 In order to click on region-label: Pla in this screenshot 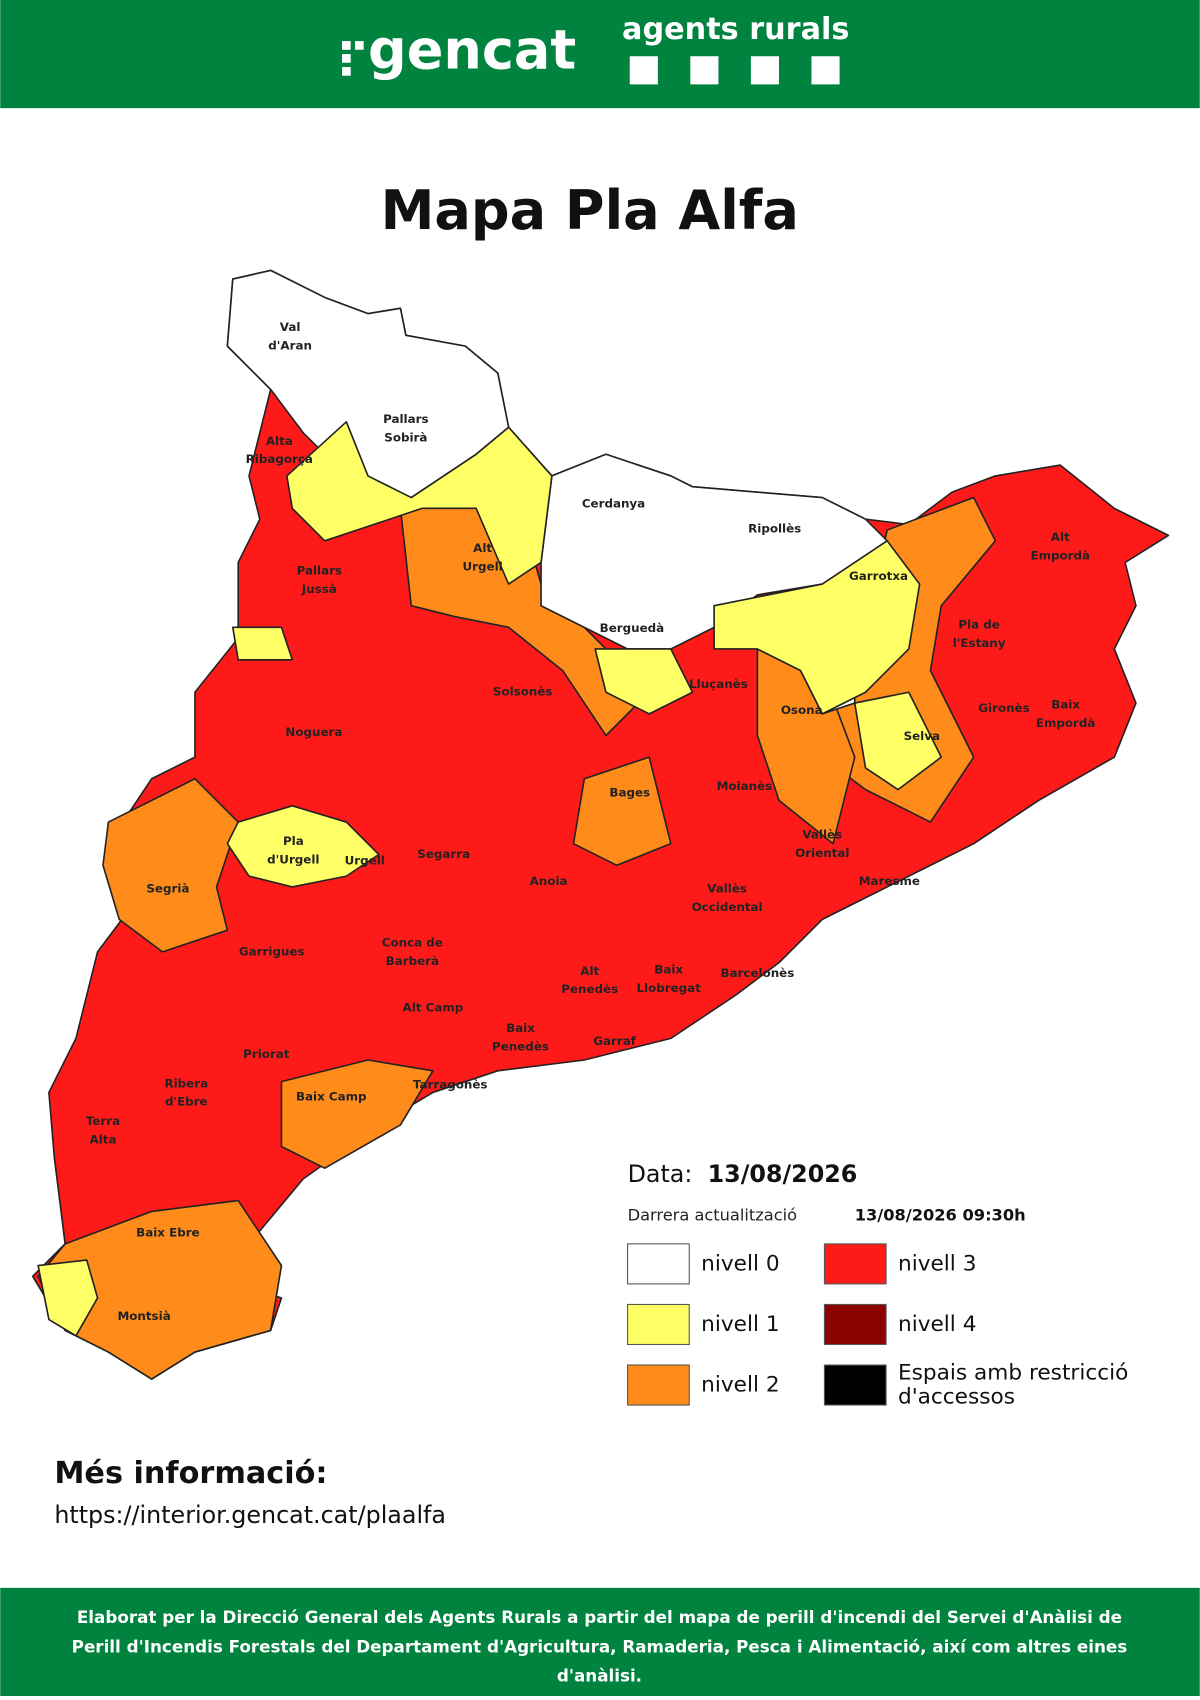, I will do `click(293, 841)`.